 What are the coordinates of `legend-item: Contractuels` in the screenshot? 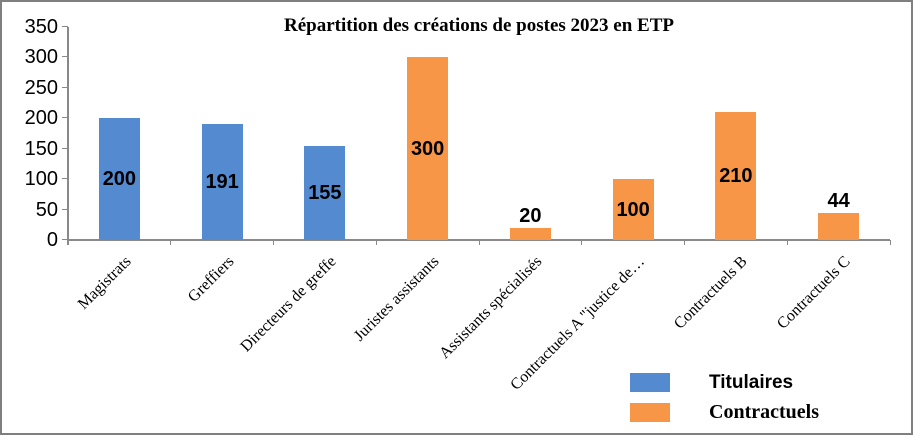 It's located at (724, 412).